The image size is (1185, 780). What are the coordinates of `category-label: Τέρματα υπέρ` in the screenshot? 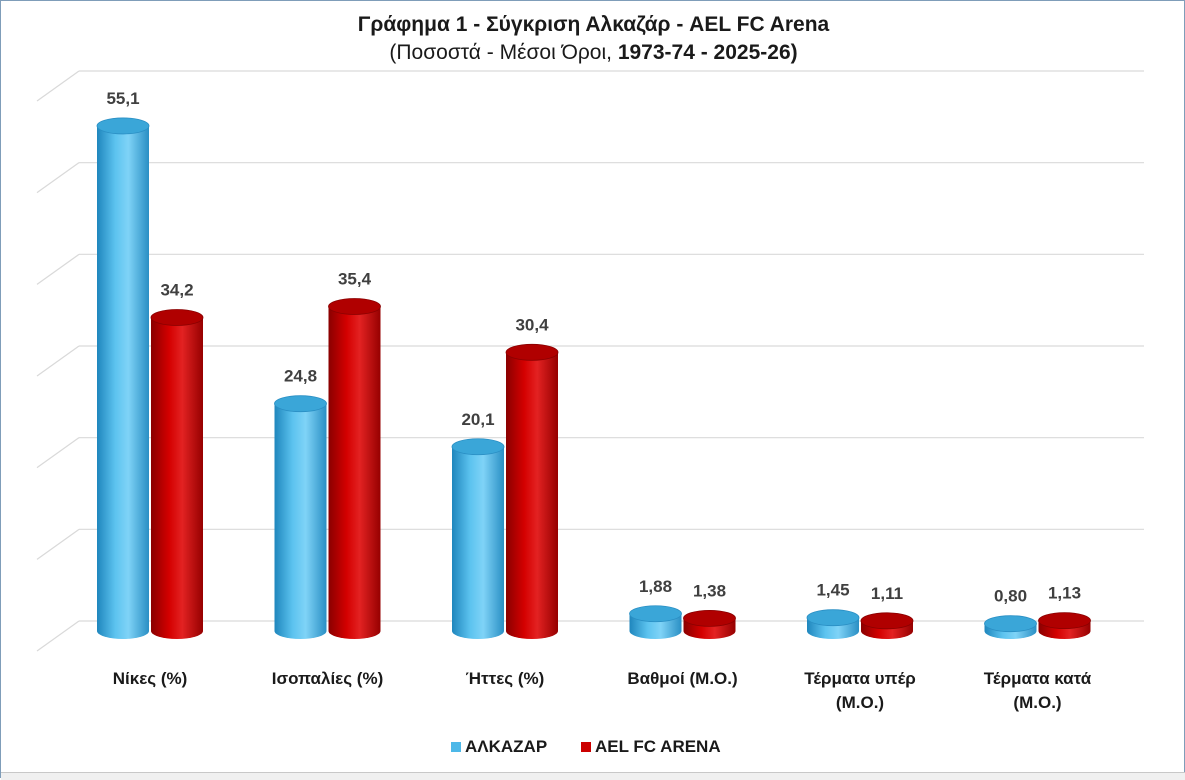 It's located at (860, 678).